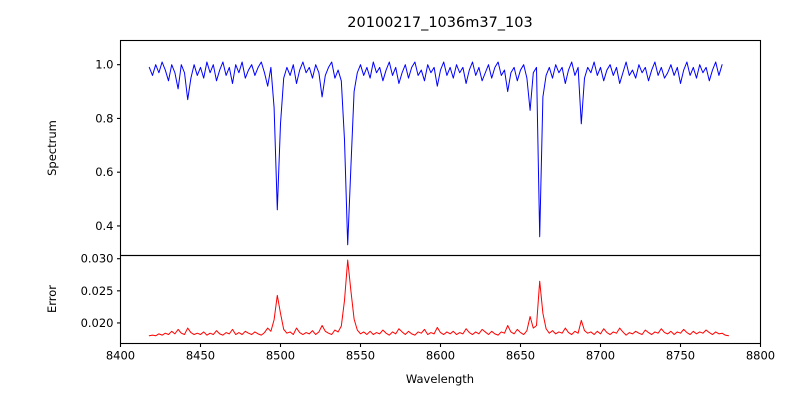 This screenshot has width=800, height=400. What do you see at coordinates (52, 299) in the screenshot?
I see `error-y-axis-label: Error` at bounding box center [52, 299].